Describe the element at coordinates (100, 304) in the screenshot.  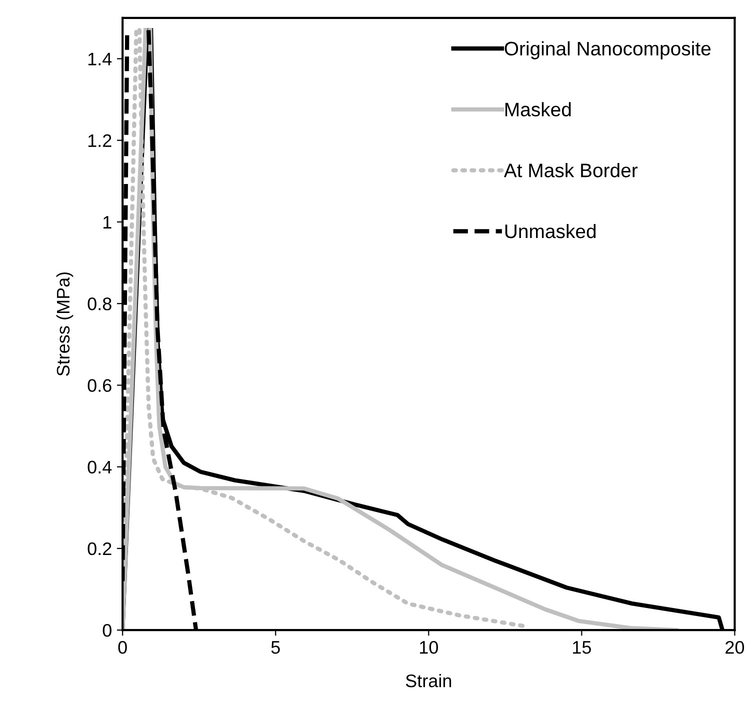
I see `y-tick-label: 0.8` at that location.